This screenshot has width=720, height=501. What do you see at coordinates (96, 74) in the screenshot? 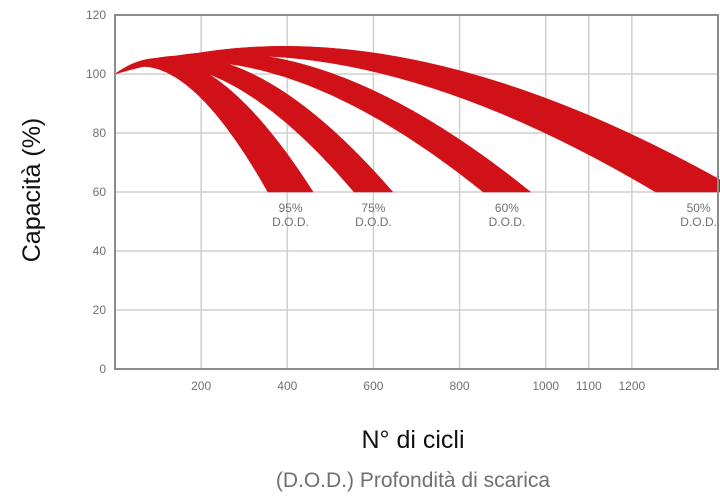
I see `y-tick-label: 100` at bounding box center [96, 74].